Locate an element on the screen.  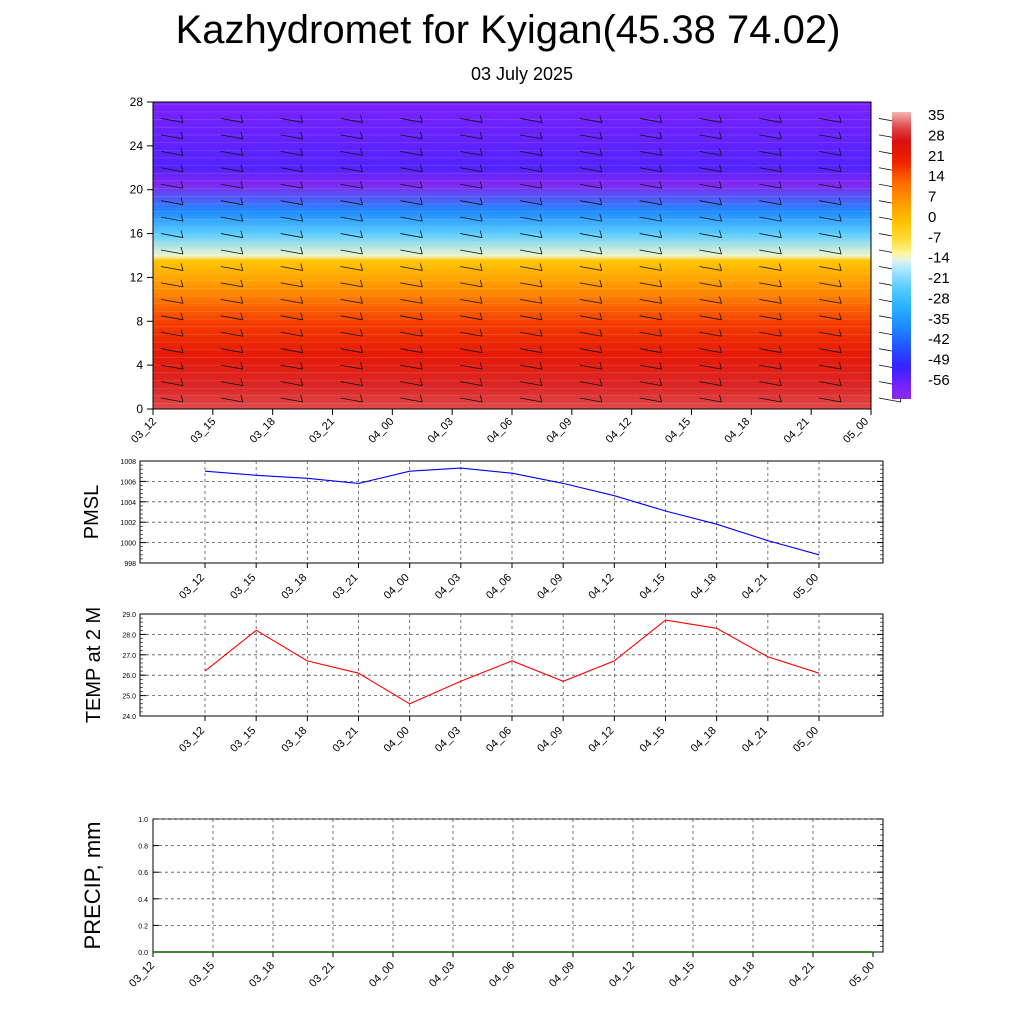
pmsl-y-axis-title: PMSL is located at coordinates (92, 512).